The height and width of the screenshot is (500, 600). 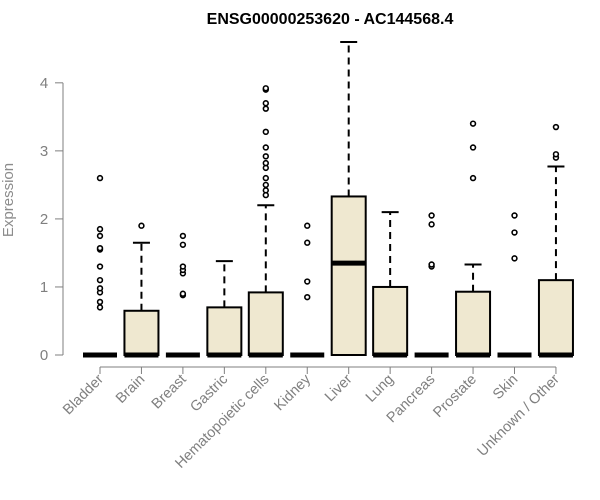 I want to click on x-tick-label: Liver, so click(x=339, y=388).